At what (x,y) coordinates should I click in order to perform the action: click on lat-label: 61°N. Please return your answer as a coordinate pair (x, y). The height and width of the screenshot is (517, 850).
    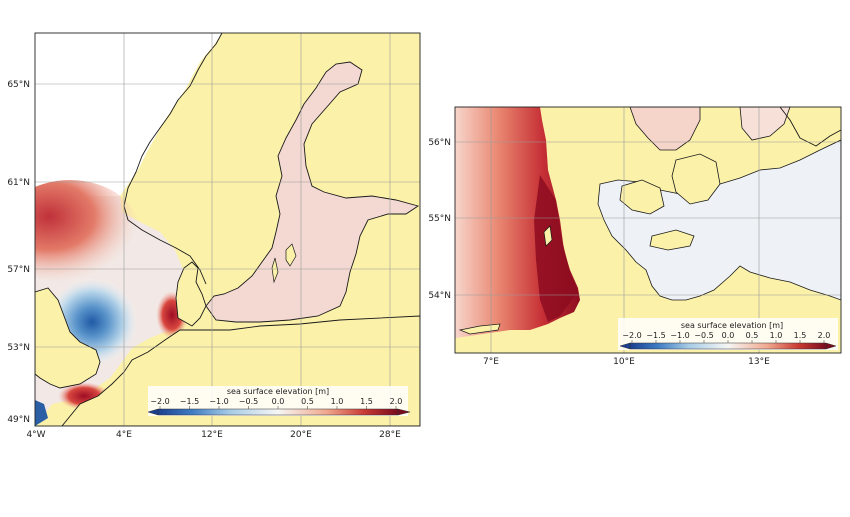
    Looking at the image, I should click on (18, 183).